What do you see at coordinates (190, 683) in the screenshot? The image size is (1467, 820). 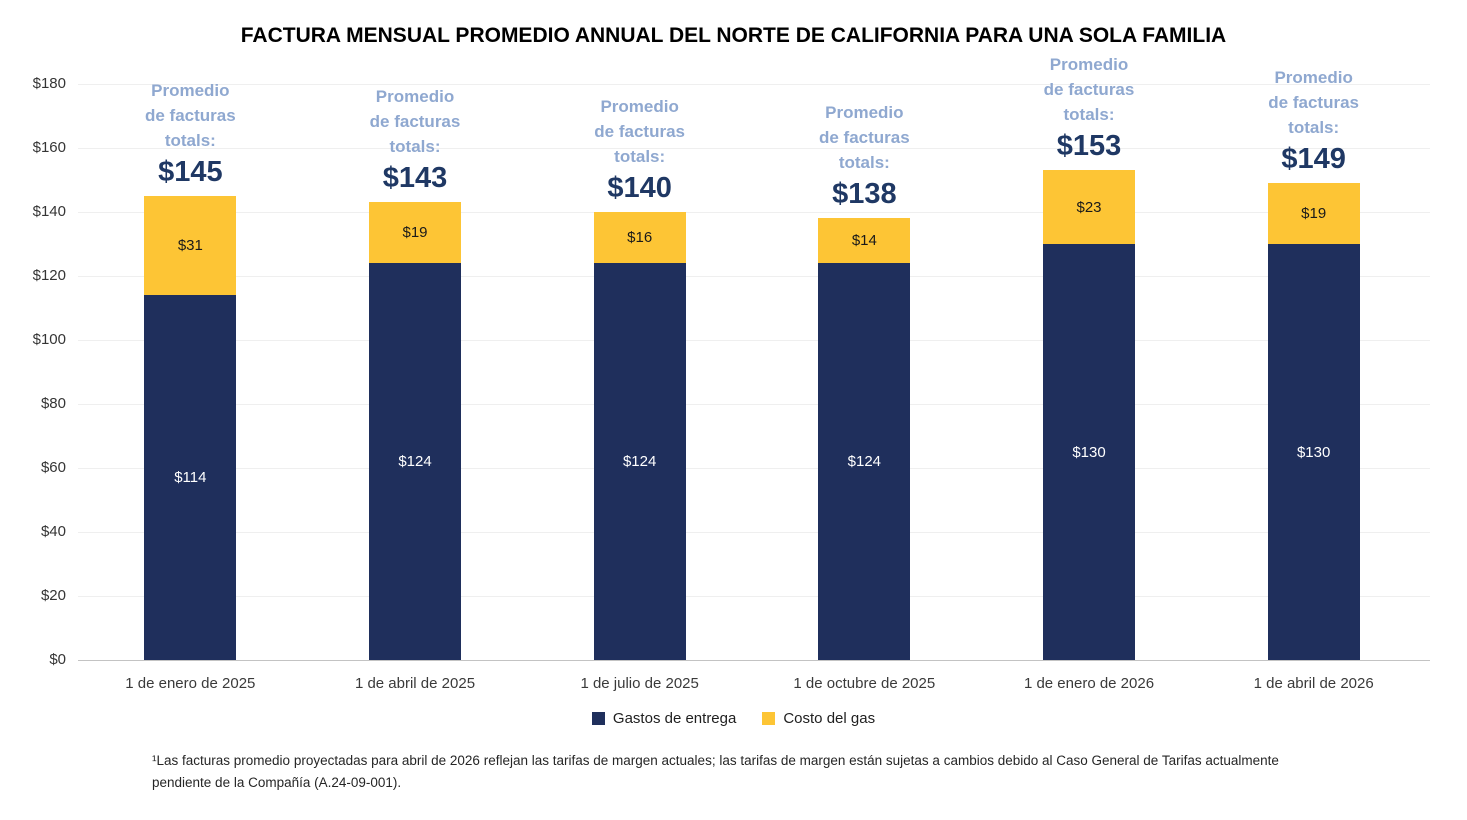 I see `x-axis-label: 1 de enero de 2025` at bounding box center [190, 683].